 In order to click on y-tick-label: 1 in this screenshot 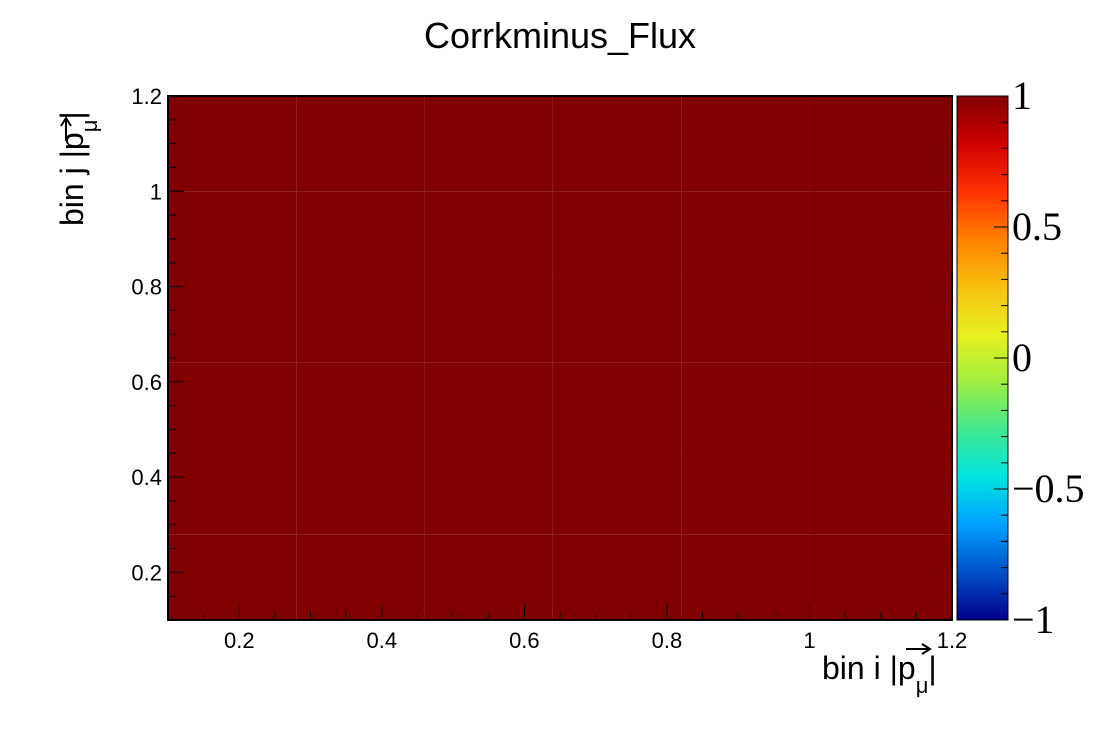, I will do `click(156, 191)`.